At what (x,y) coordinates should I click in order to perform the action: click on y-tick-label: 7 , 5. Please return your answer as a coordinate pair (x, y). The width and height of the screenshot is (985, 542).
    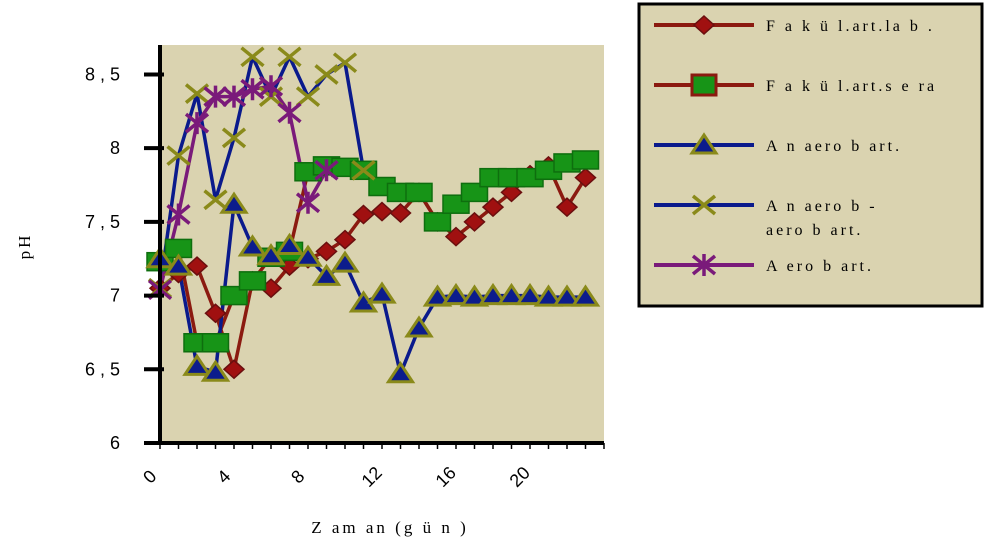
    Looking at the image, I should click on (102, 222).